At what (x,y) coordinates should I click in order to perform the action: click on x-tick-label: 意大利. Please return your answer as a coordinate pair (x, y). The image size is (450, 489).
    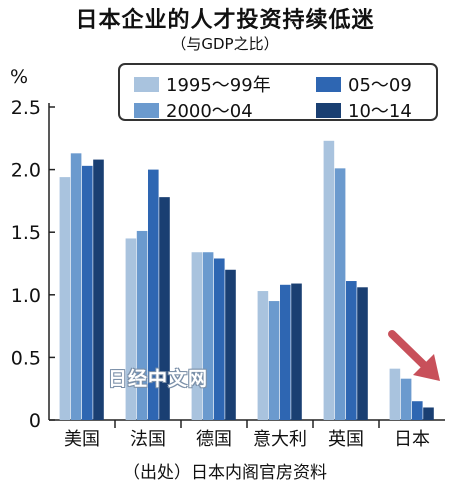
    Looking at the image, I should click on (280, 439).